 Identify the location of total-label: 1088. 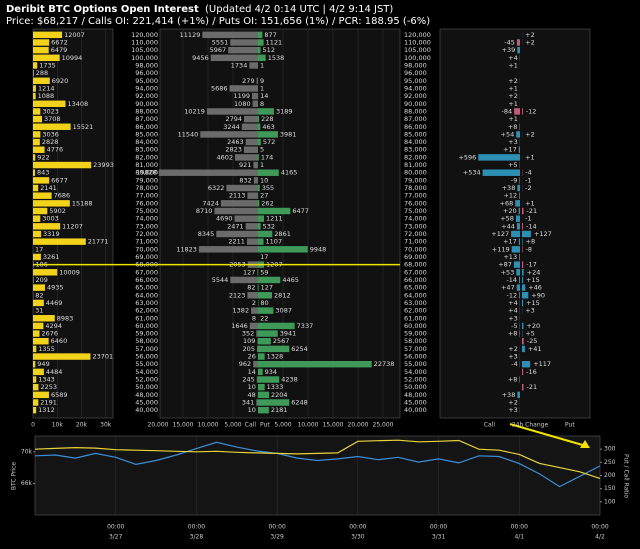
(46, 96).